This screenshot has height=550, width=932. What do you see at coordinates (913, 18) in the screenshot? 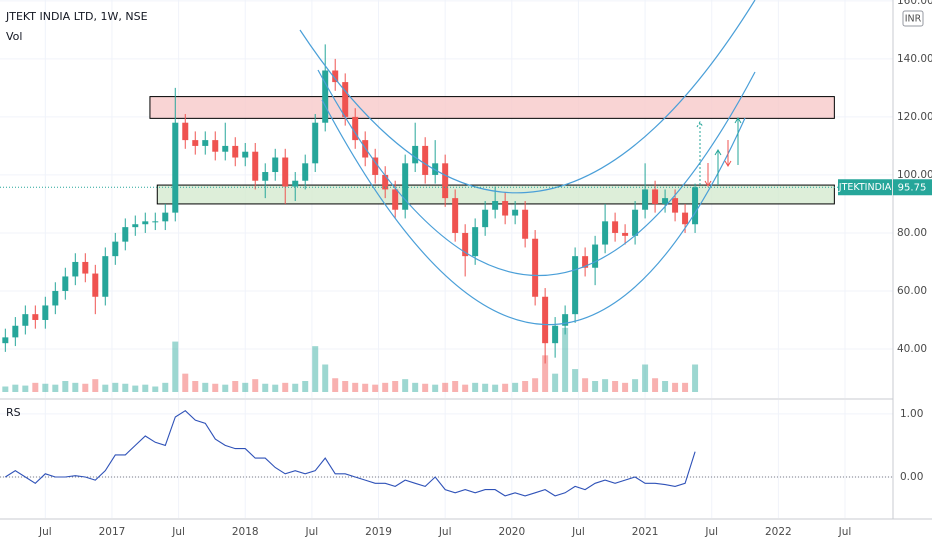
I see `currency-box` at bounding box center [913, 18].